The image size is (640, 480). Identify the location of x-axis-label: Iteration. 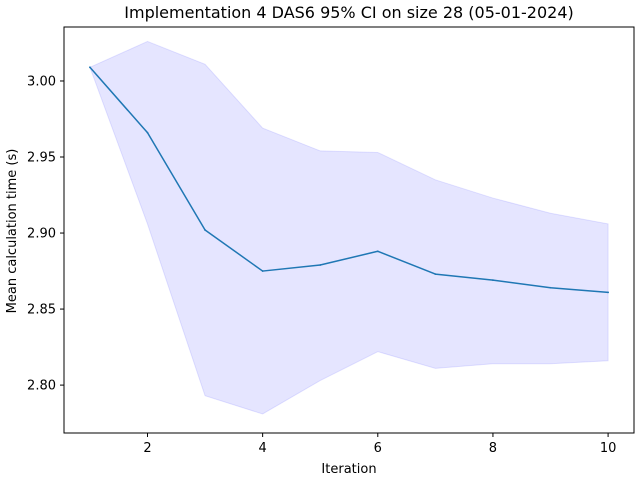
(348, 469).